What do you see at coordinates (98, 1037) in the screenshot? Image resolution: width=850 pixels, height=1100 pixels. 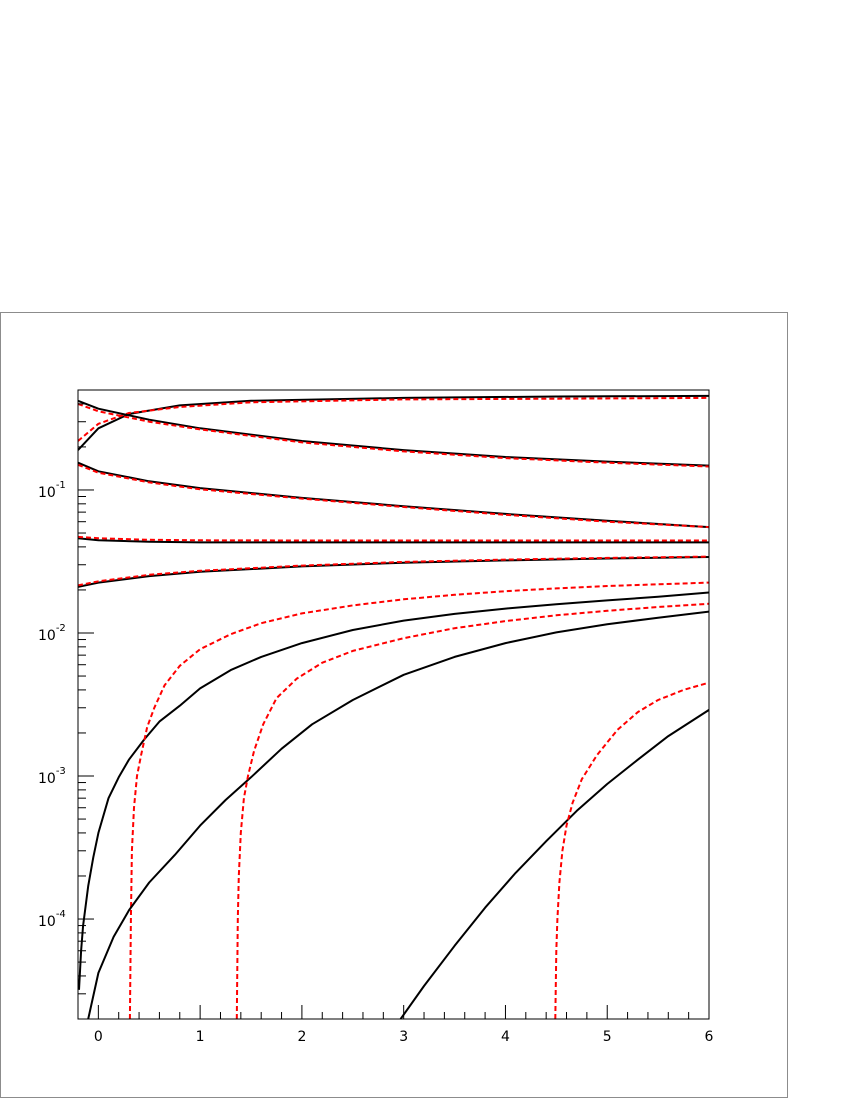 I see `x-tick-label: 0` at bounding box center [98, 1037].